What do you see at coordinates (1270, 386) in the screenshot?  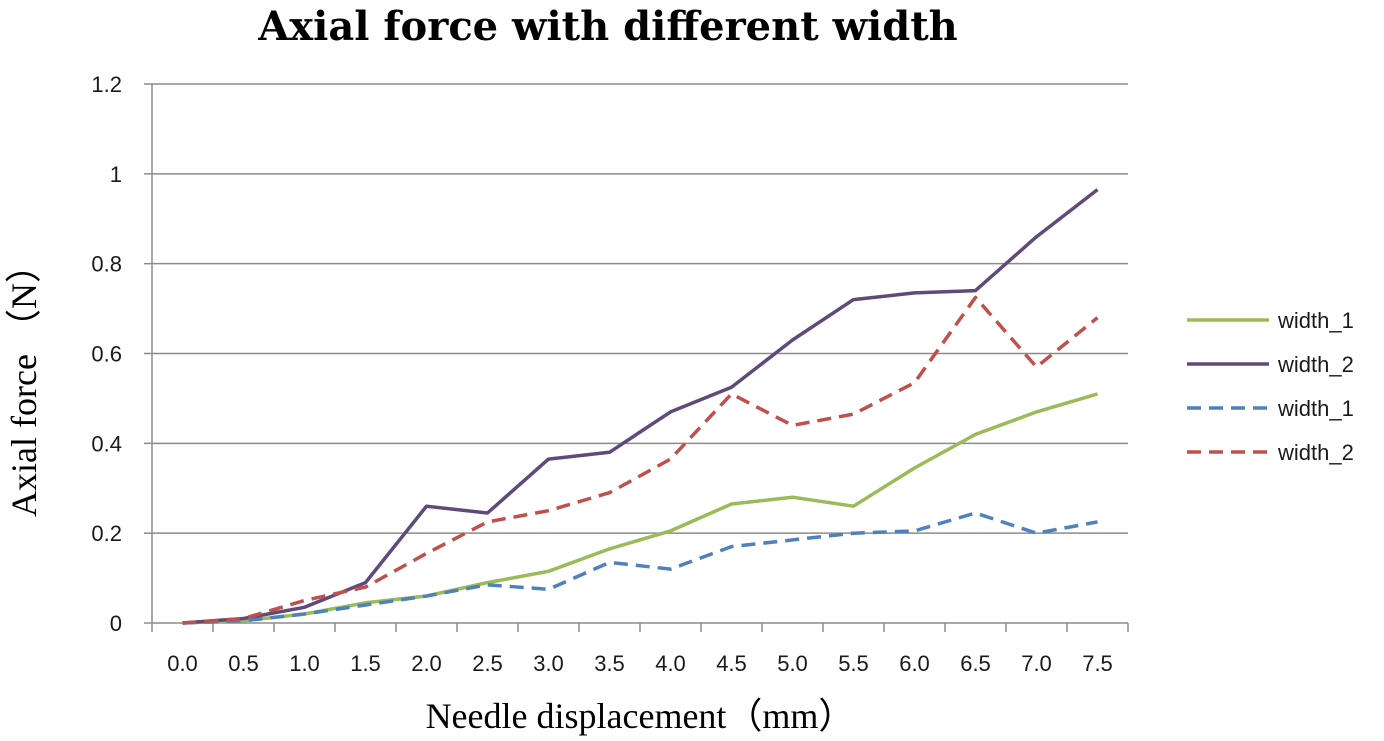 I see `legend: width_1 width_2 width_1 width_2` at bounding box center [1270, 386].